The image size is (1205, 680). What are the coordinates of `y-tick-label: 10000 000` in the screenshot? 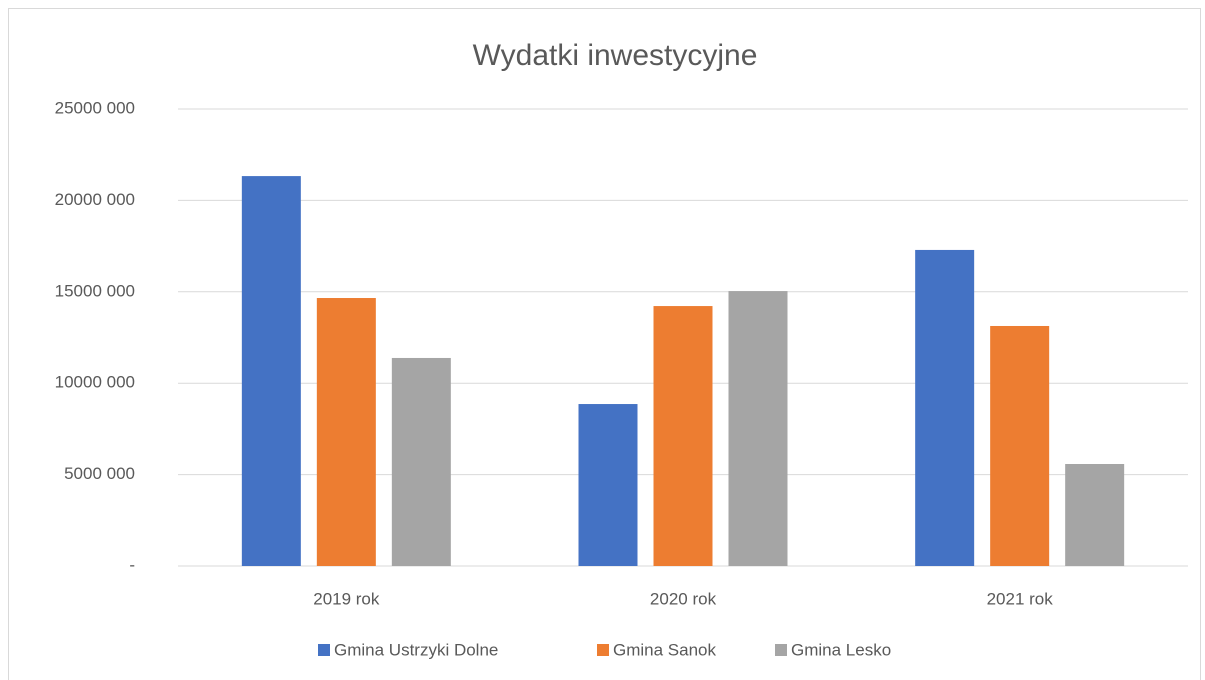 It's located at (95, 382).